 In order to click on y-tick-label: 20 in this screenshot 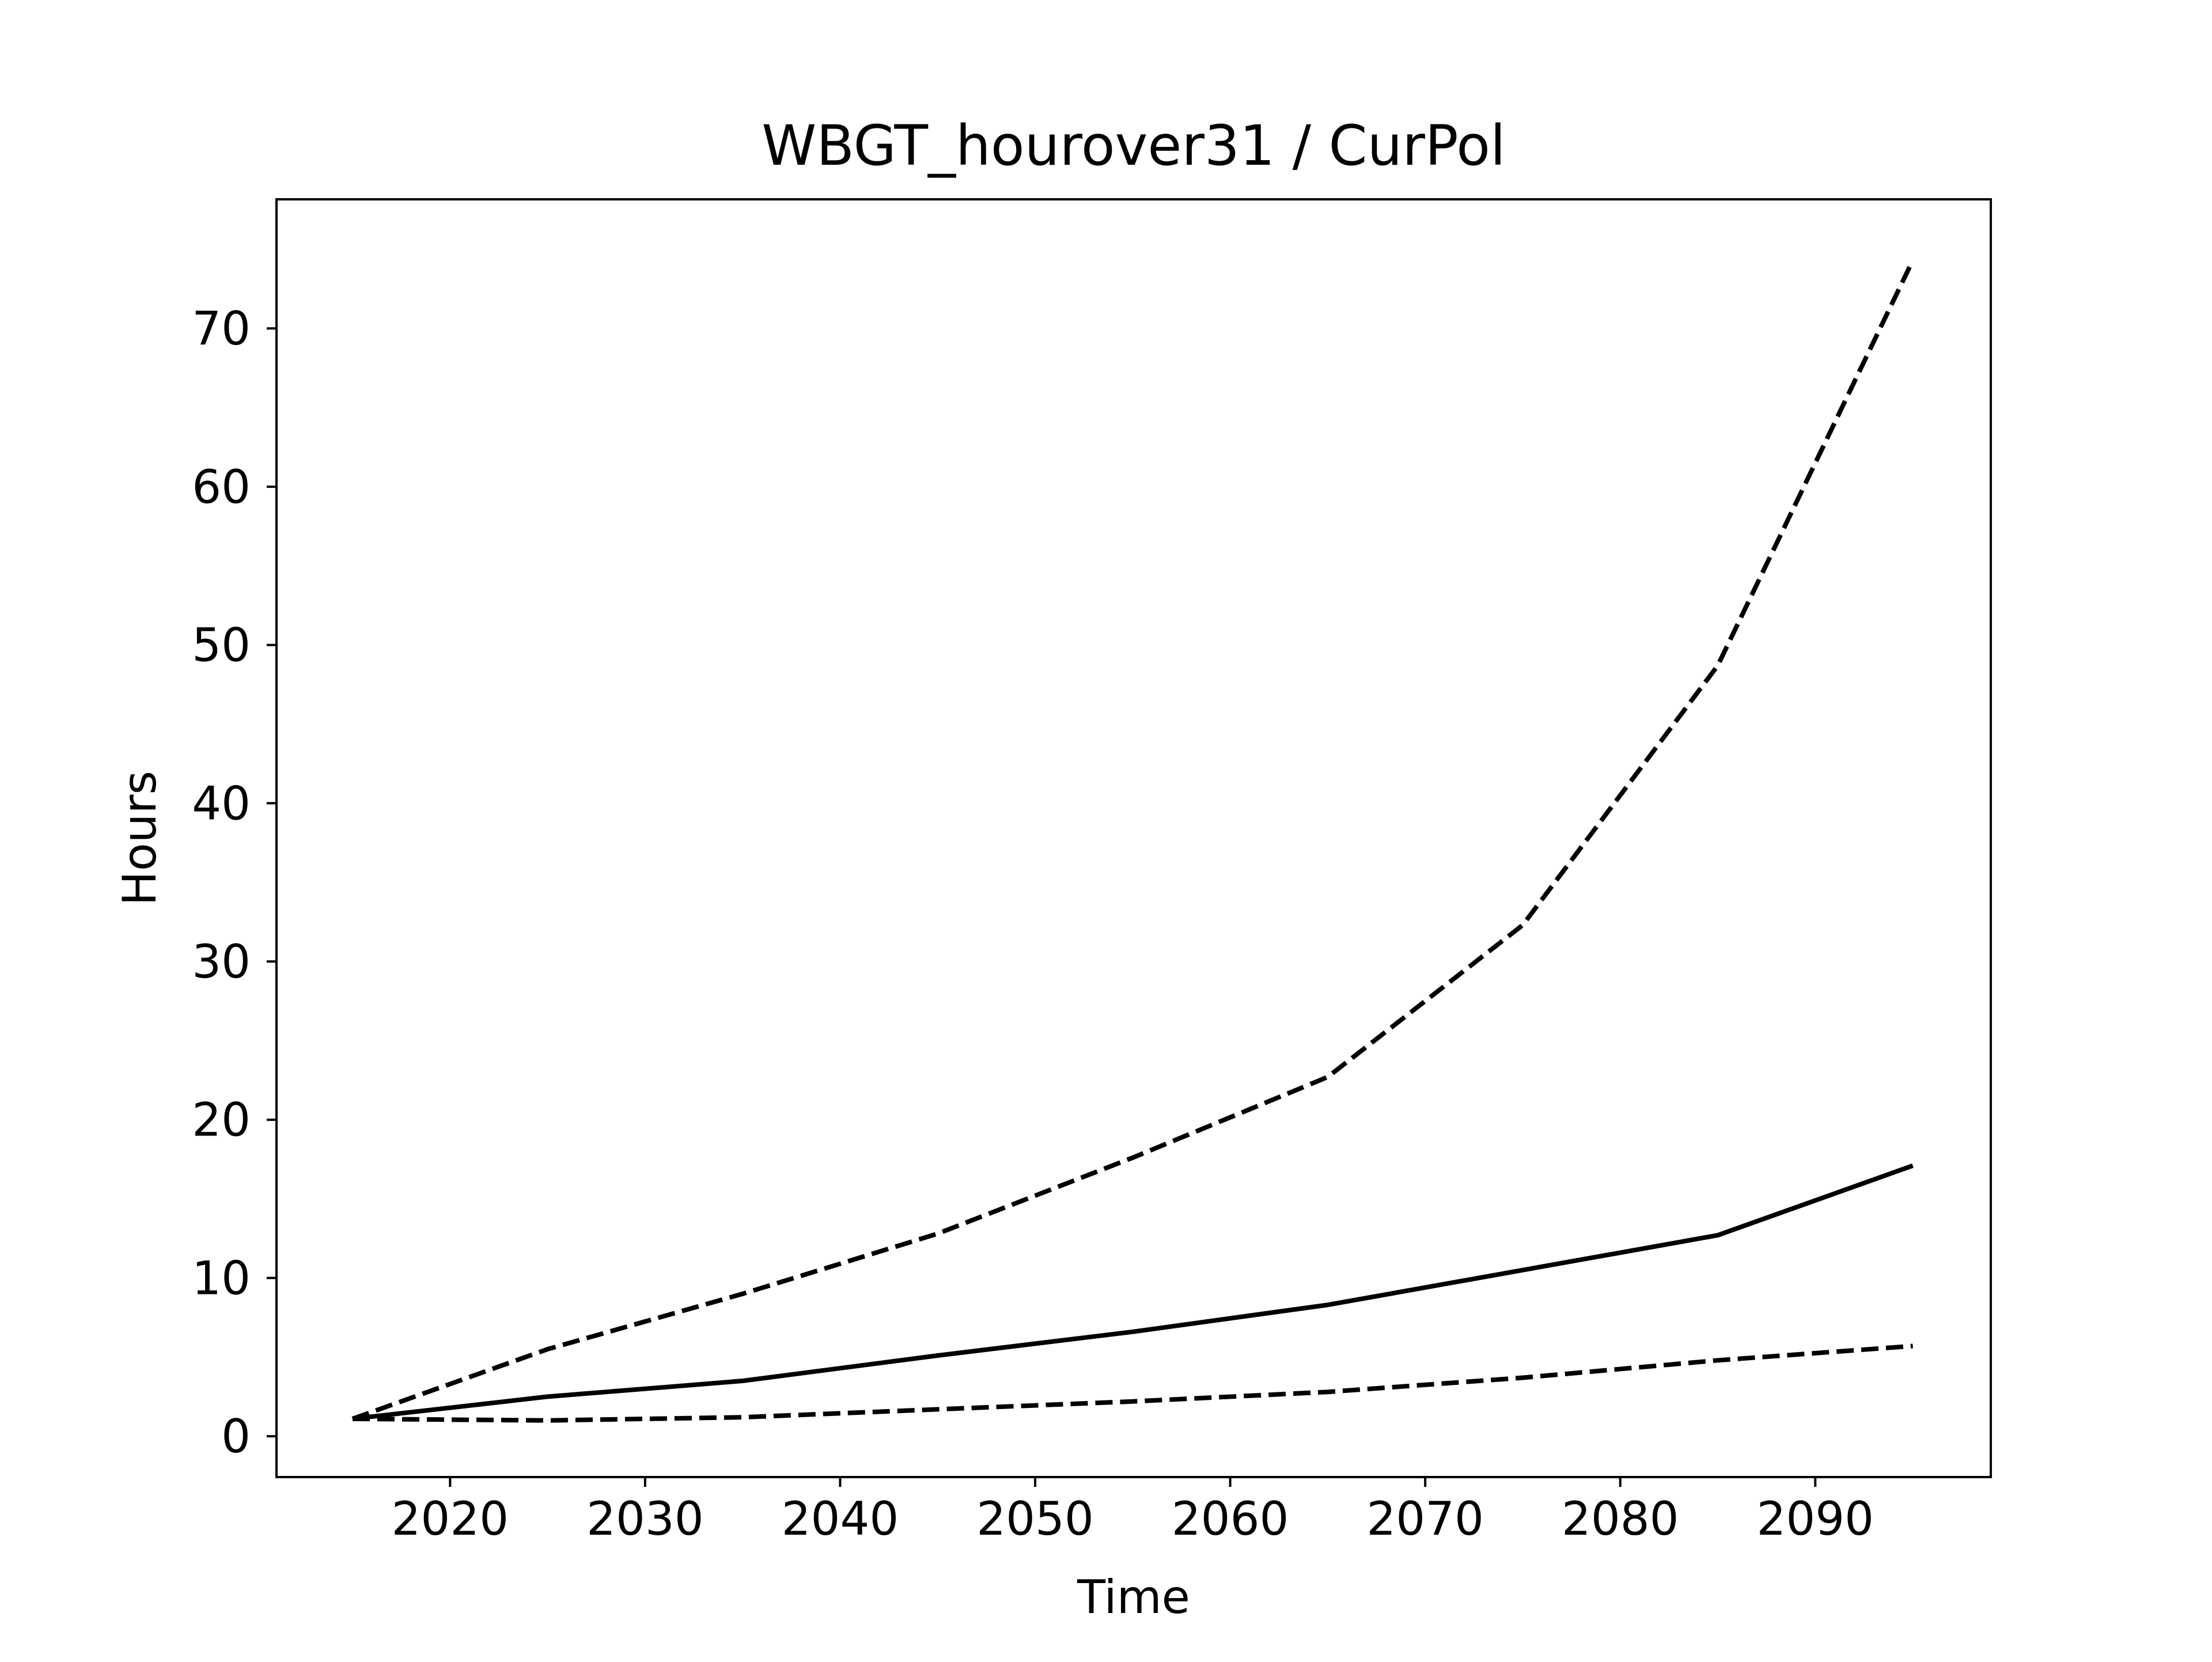, I will do `click(221, 1120)`.